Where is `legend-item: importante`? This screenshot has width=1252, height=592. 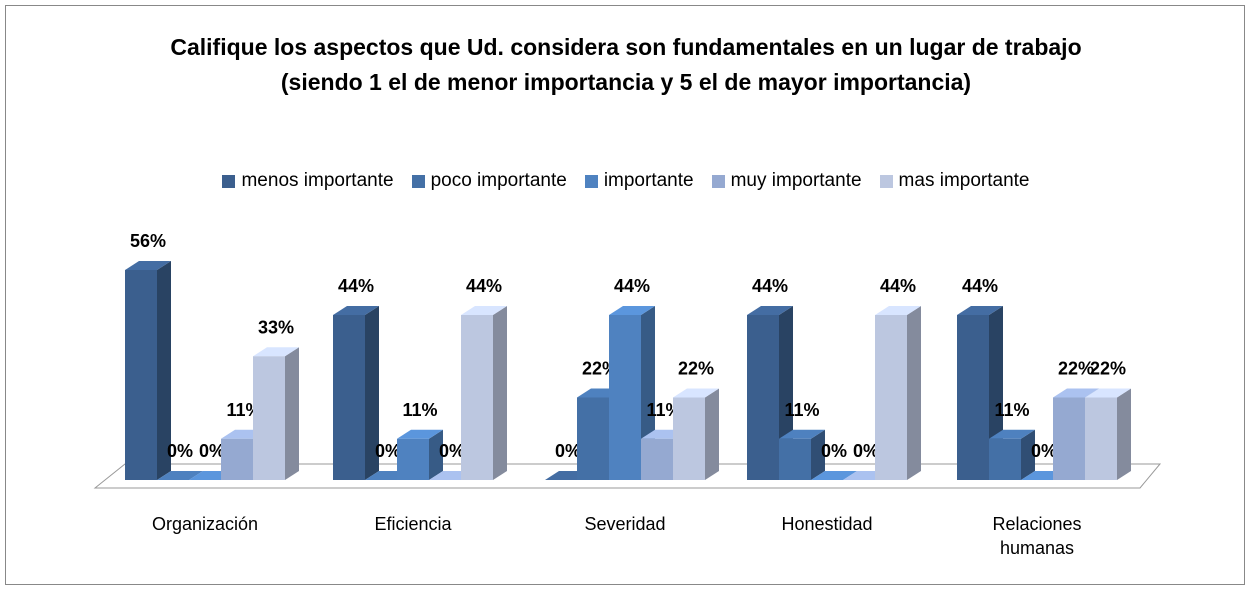 legend-item: importante is located at coordinates (639, 181).